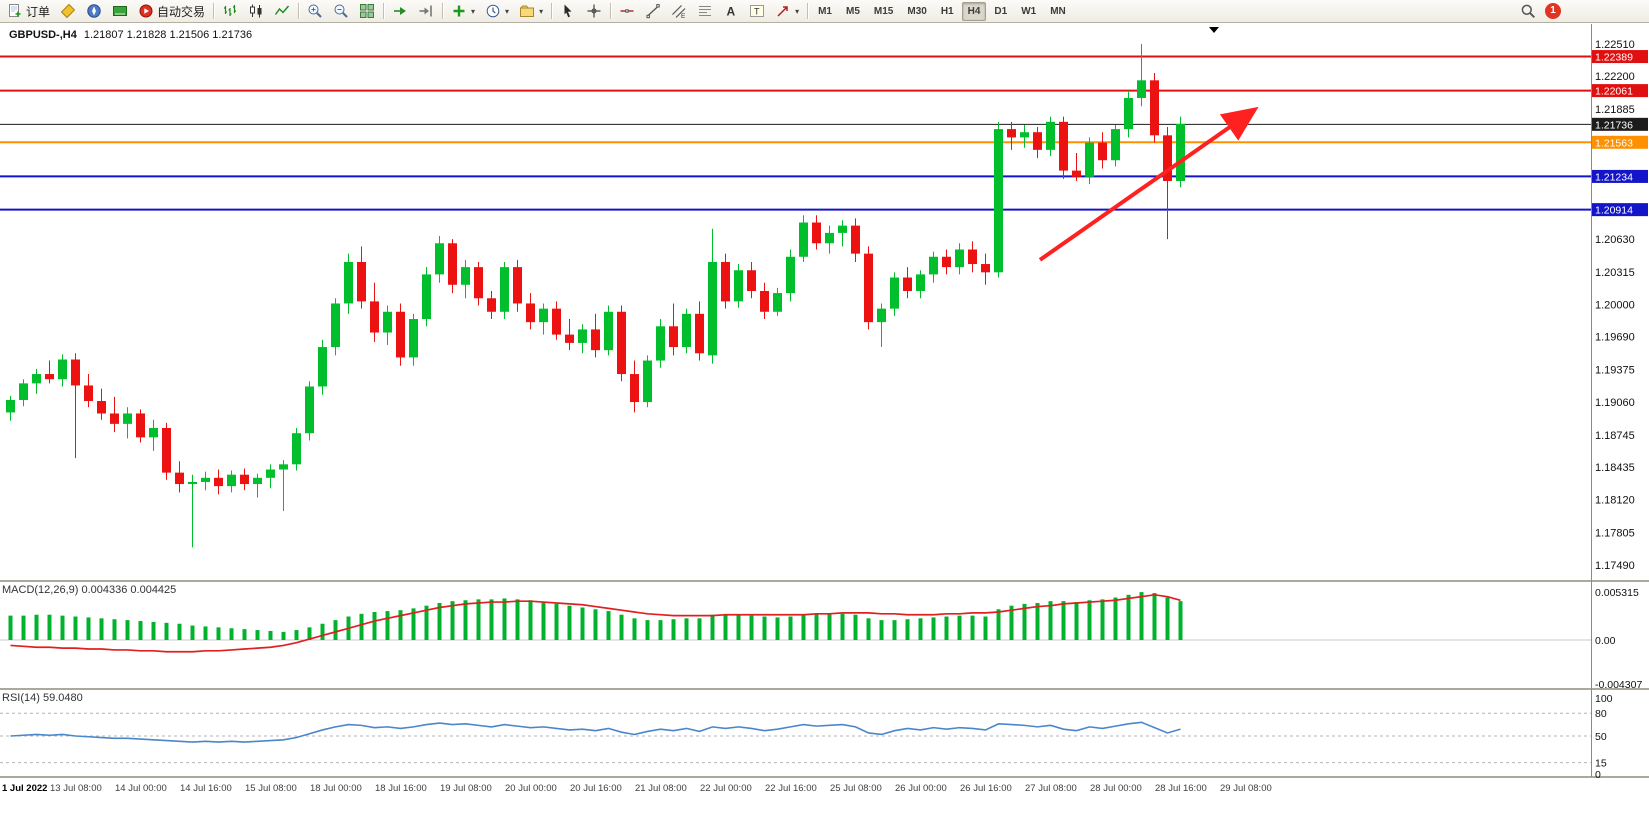  Describe the element at coordinates (853, 11) in the screenshot. I see `timeframe-m5-button: M5` at that location.